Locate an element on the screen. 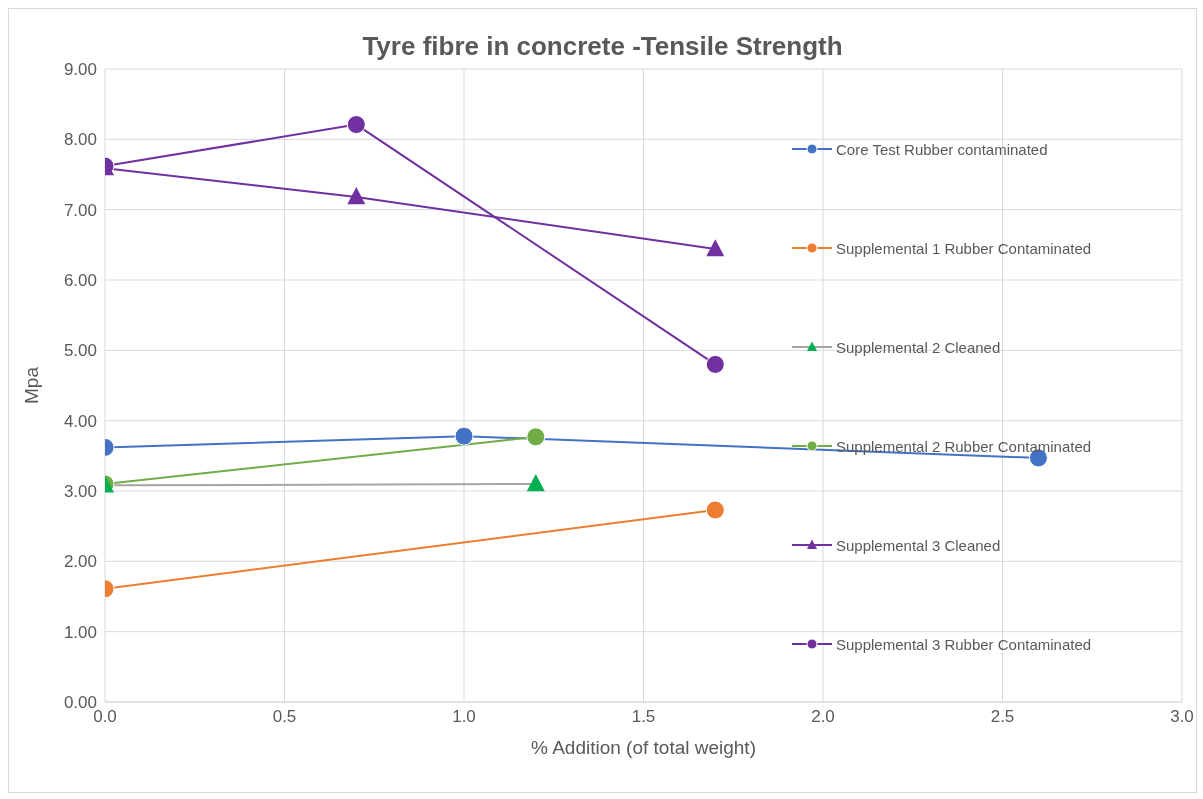 The height and width of the screenshot is (799, 1203). legend-label: Supplemental 2 Cleaned is located at coordinates (918, 347).